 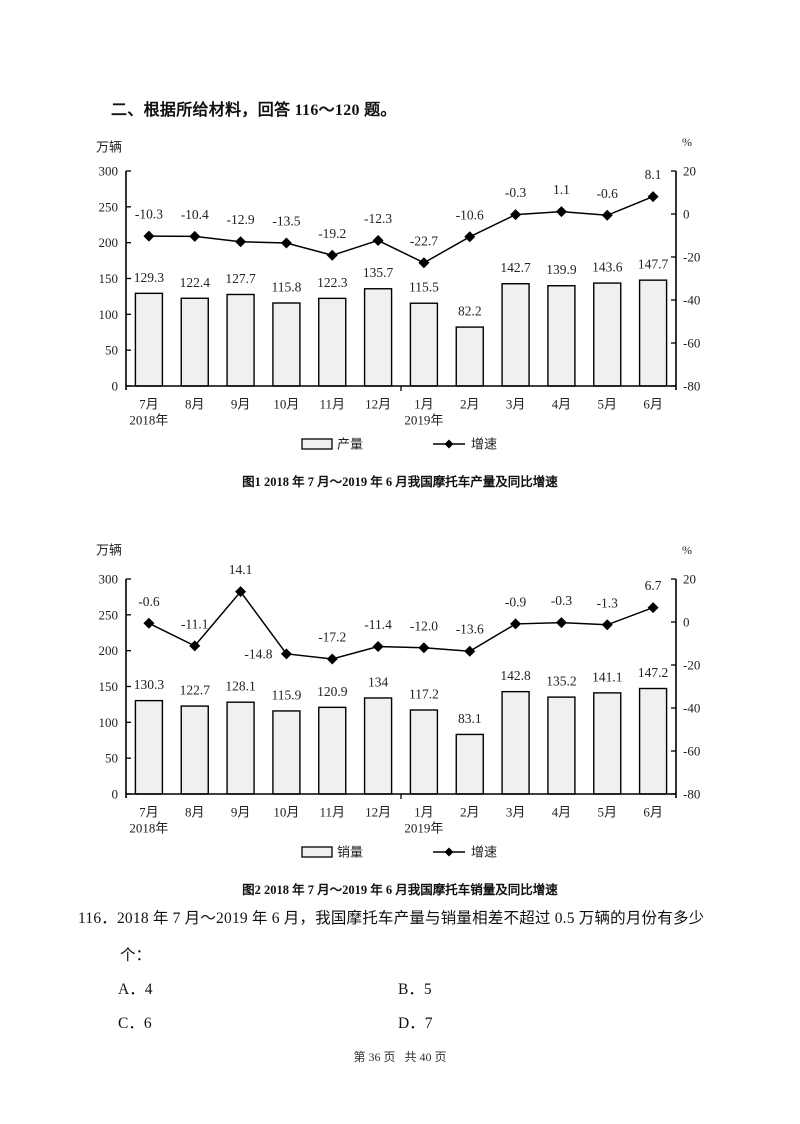 I want to click on bar-value-label: 147.2, so click(x=653, y=672).